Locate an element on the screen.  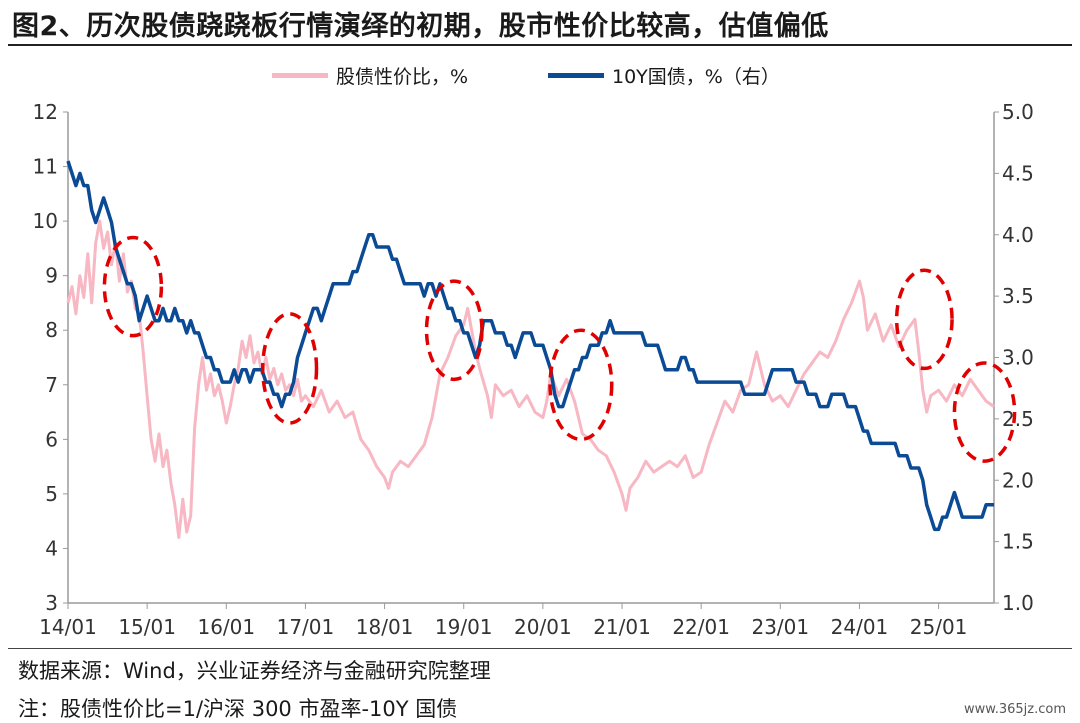
y-left-tick-label: 12 is located at coordinates (45, 112).